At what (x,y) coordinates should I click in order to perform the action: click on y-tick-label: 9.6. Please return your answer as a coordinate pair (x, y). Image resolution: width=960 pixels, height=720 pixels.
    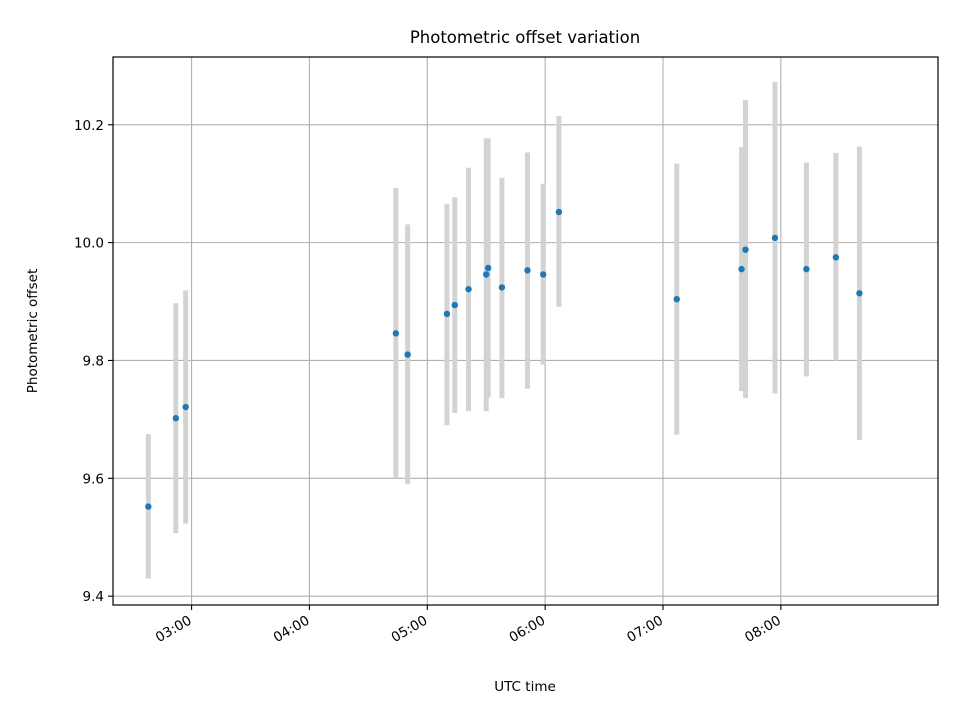
    Looking at the image, I should click on (93, 479).